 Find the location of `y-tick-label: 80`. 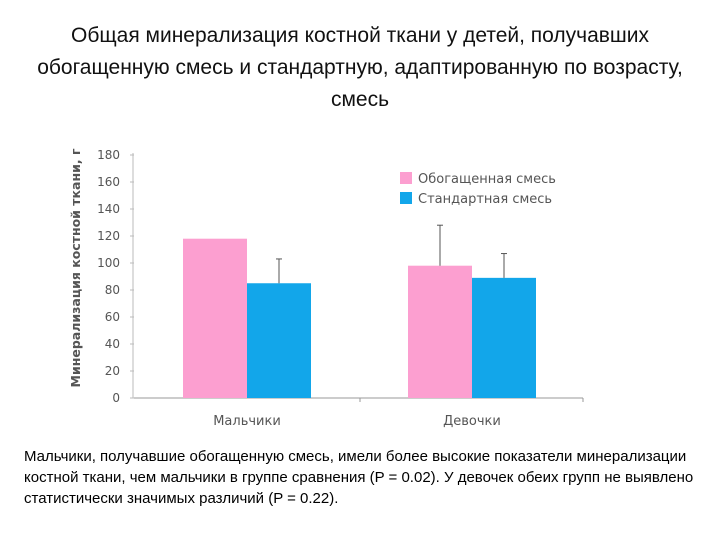

y-tick-label: 80 is located at coordinates (112, 290).